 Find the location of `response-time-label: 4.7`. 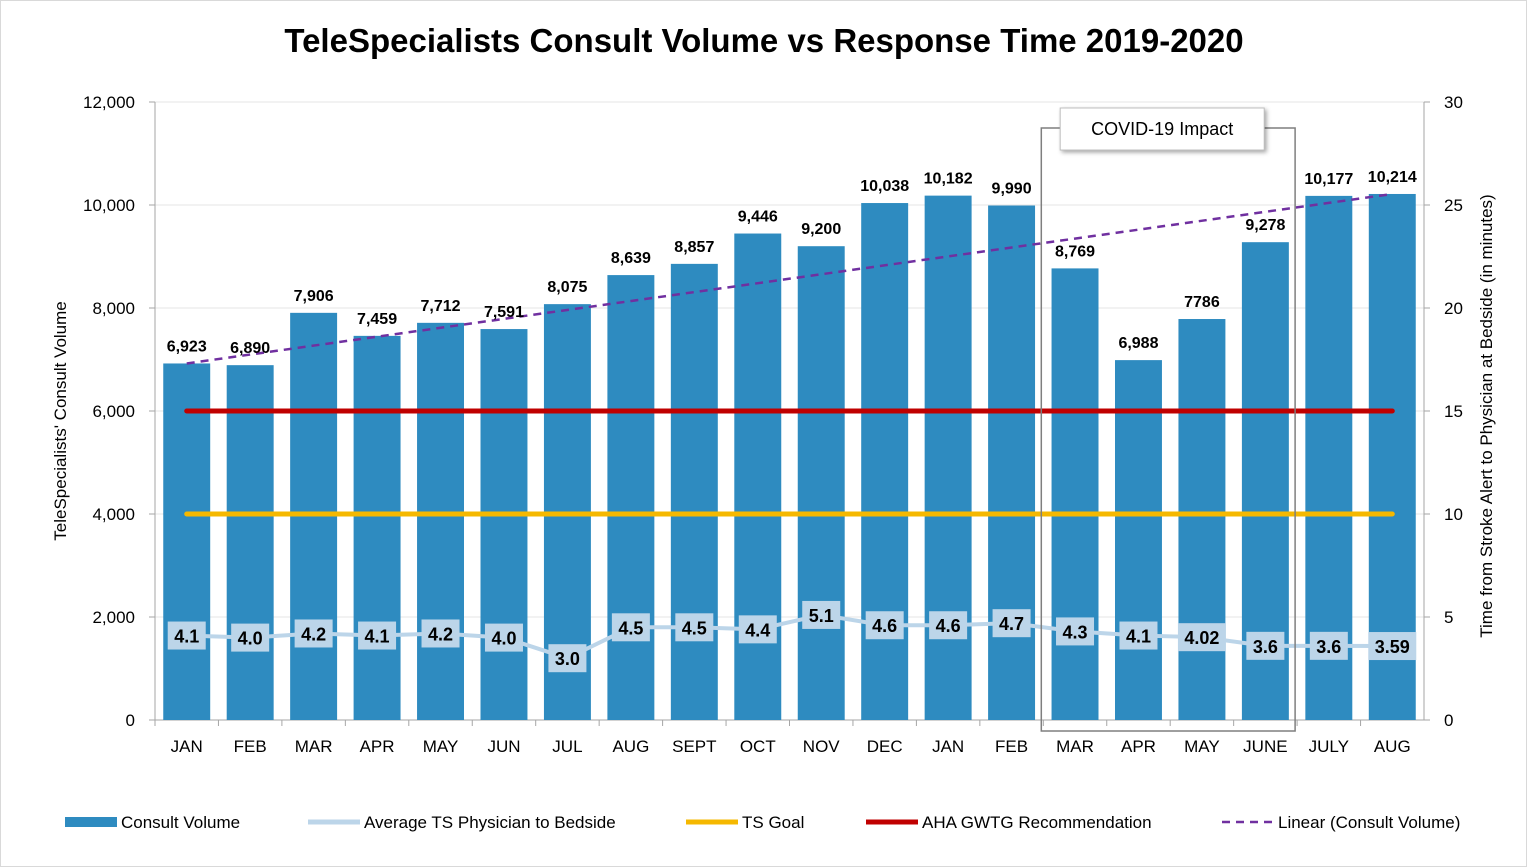

response-time-label: 4.7 is located at coordinates (1011, 624).